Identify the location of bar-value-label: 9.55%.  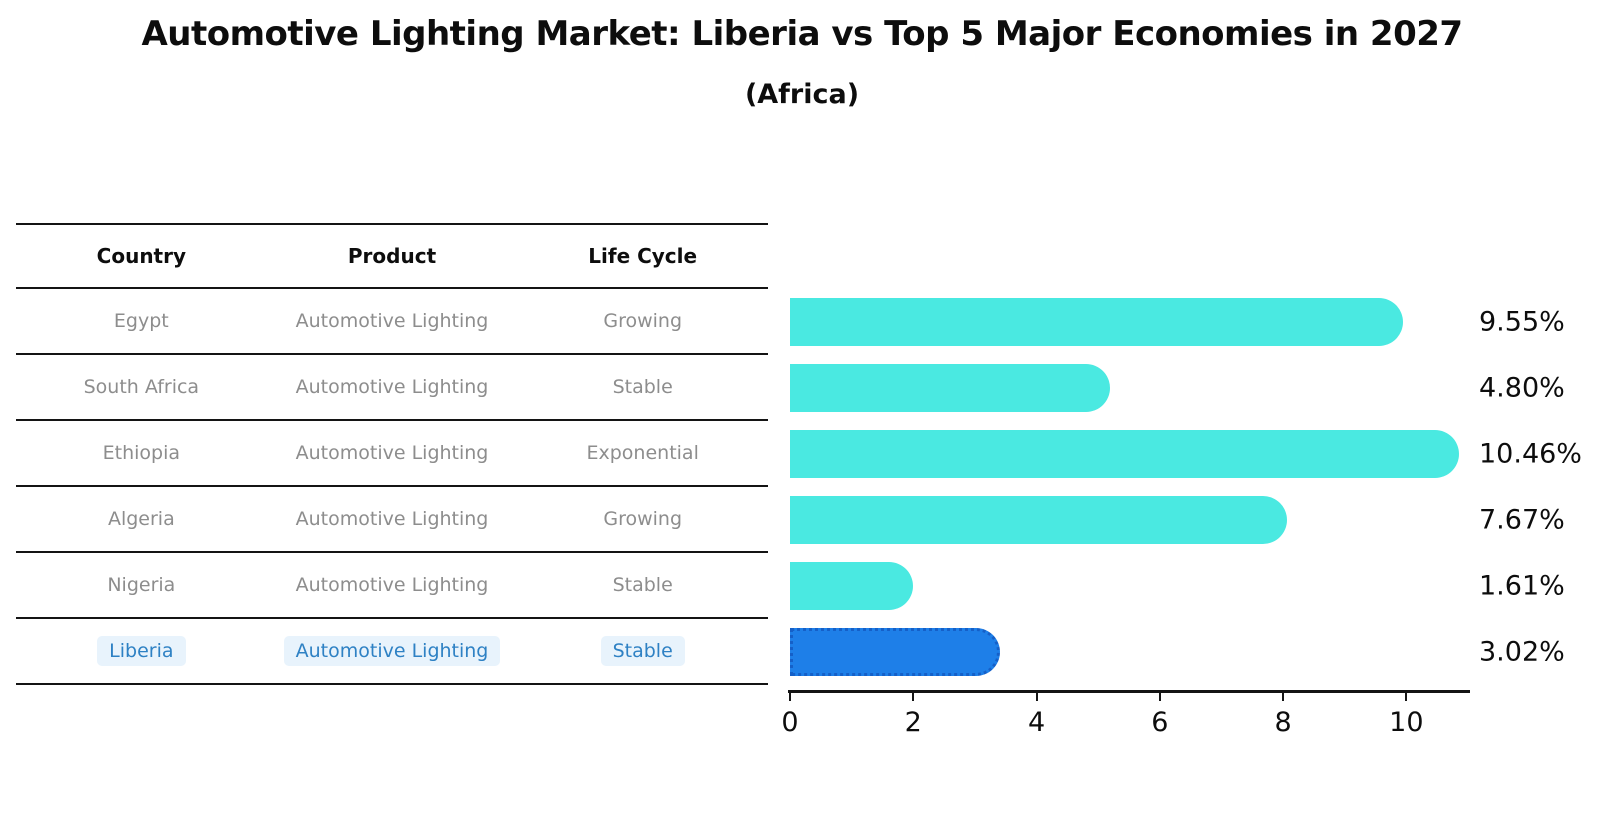
(1522, 322).